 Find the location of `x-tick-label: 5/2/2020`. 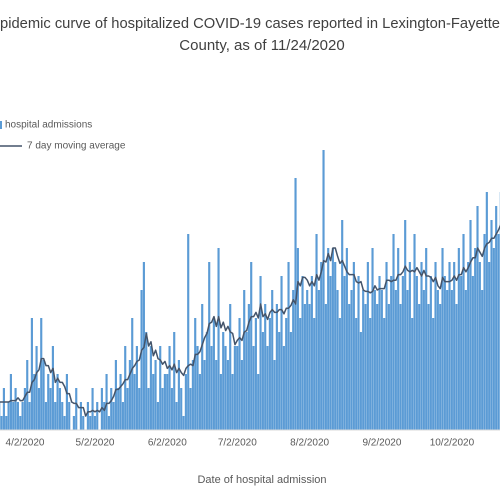

x-tick-label: 5/2/2020 is located at coordinates (95, 443).